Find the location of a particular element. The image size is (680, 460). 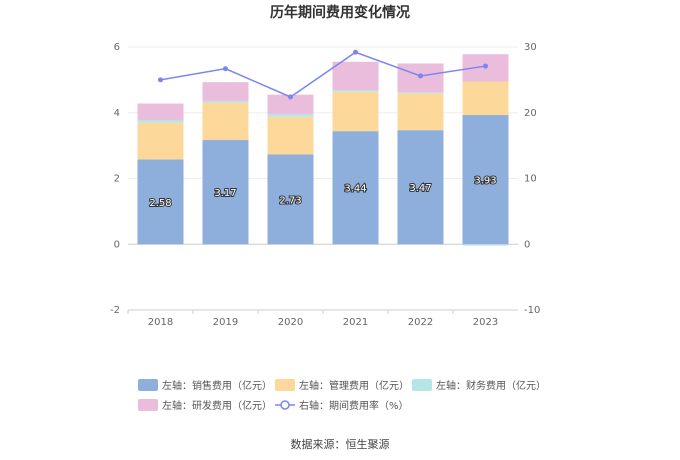

expense-rate-line is located at coordinates (323, 74).